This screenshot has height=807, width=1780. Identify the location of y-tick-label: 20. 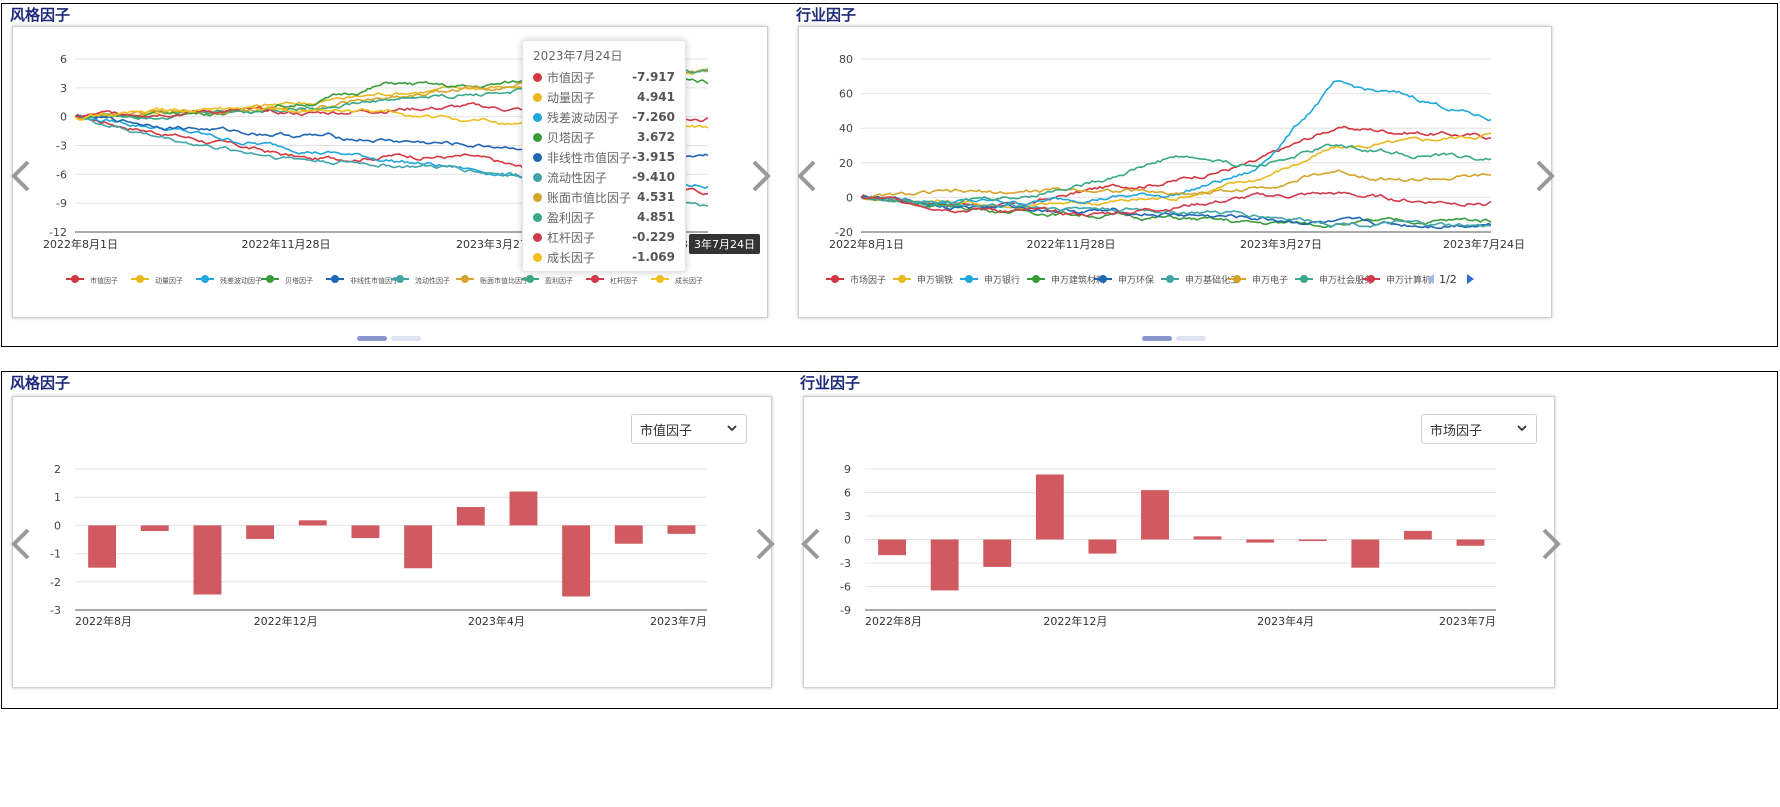
(846, 163).